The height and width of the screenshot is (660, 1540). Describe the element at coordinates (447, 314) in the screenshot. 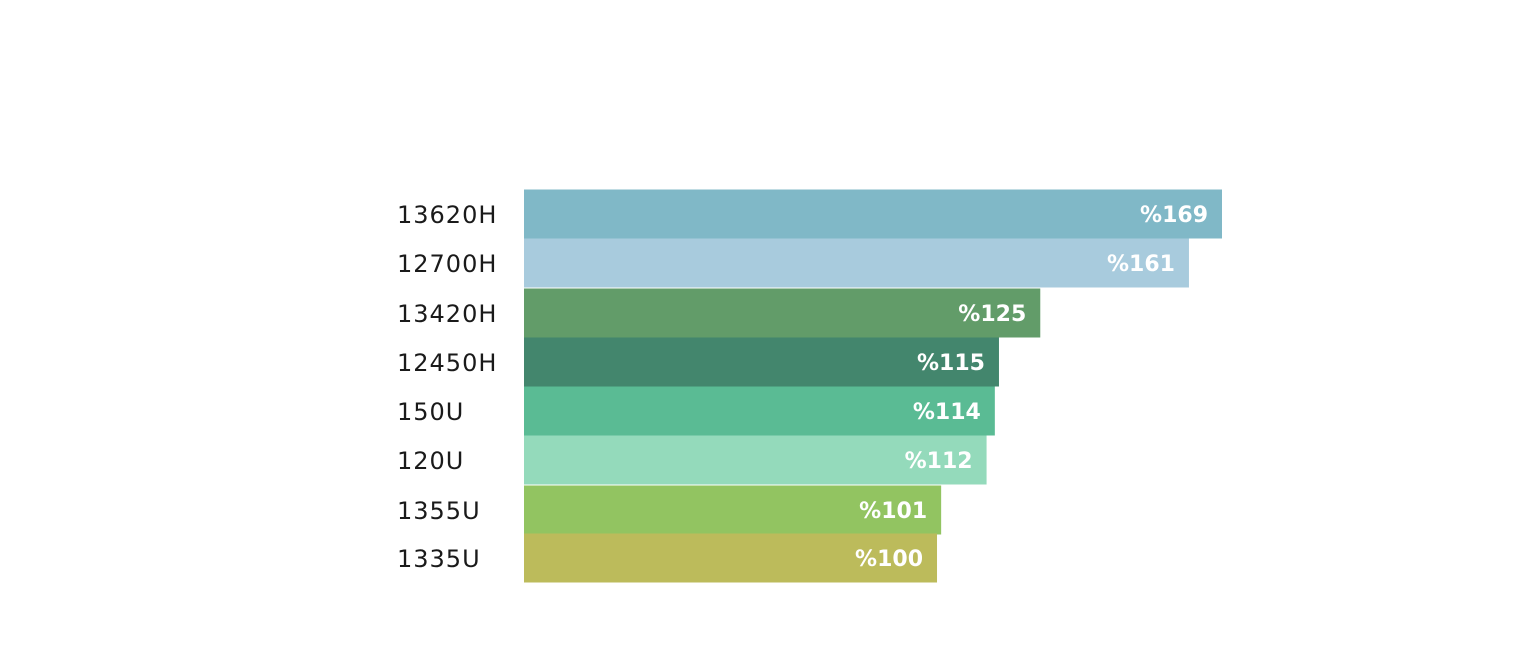

I see `category-label: 13420H` at that location.